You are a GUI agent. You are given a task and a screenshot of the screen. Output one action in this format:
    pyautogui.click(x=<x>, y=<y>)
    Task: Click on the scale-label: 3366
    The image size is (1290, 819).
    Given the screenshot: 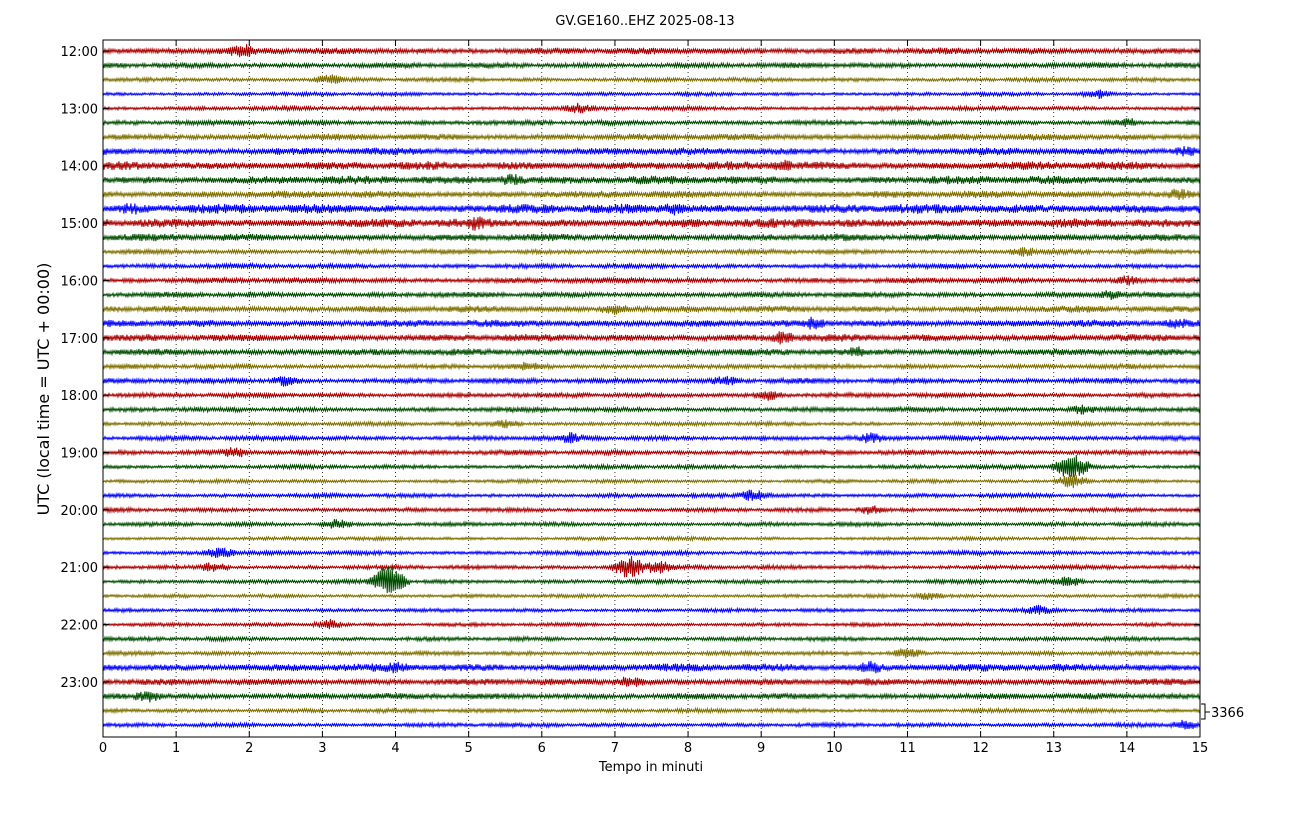 What is the action you would take?
    pyautogui.click(x=1227, y=713)
    